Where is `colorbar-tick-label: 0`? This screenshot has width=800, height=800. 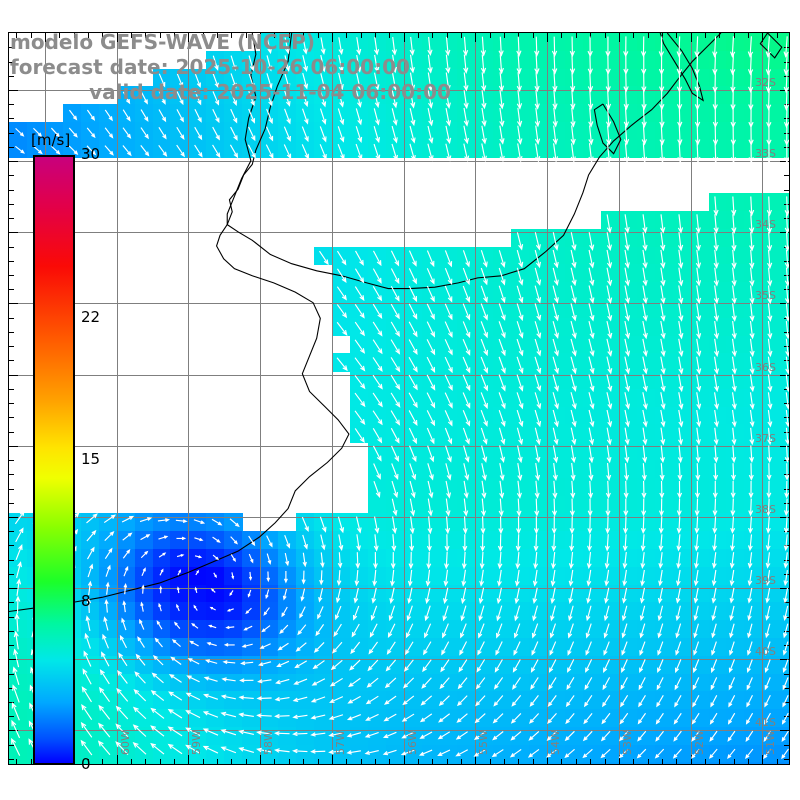
colorbar-tick-label: 0 is located at coordinates (86, 764).